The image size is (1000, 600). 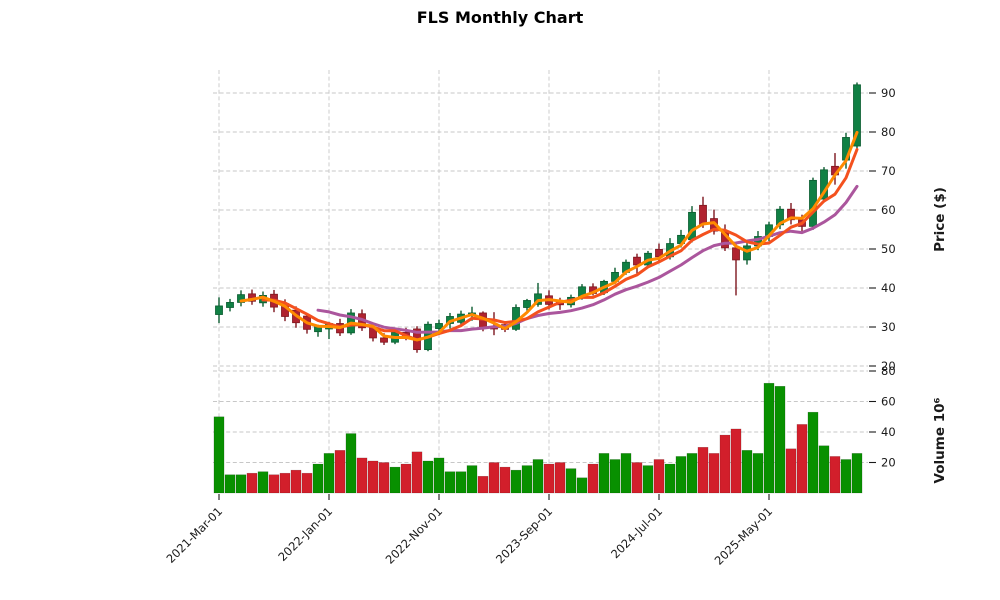 What do you see at coordinates (194, 535) in the screenshot?
I see `date-tick-label: 2021-Mar-01` at bounding box center [194, 535].